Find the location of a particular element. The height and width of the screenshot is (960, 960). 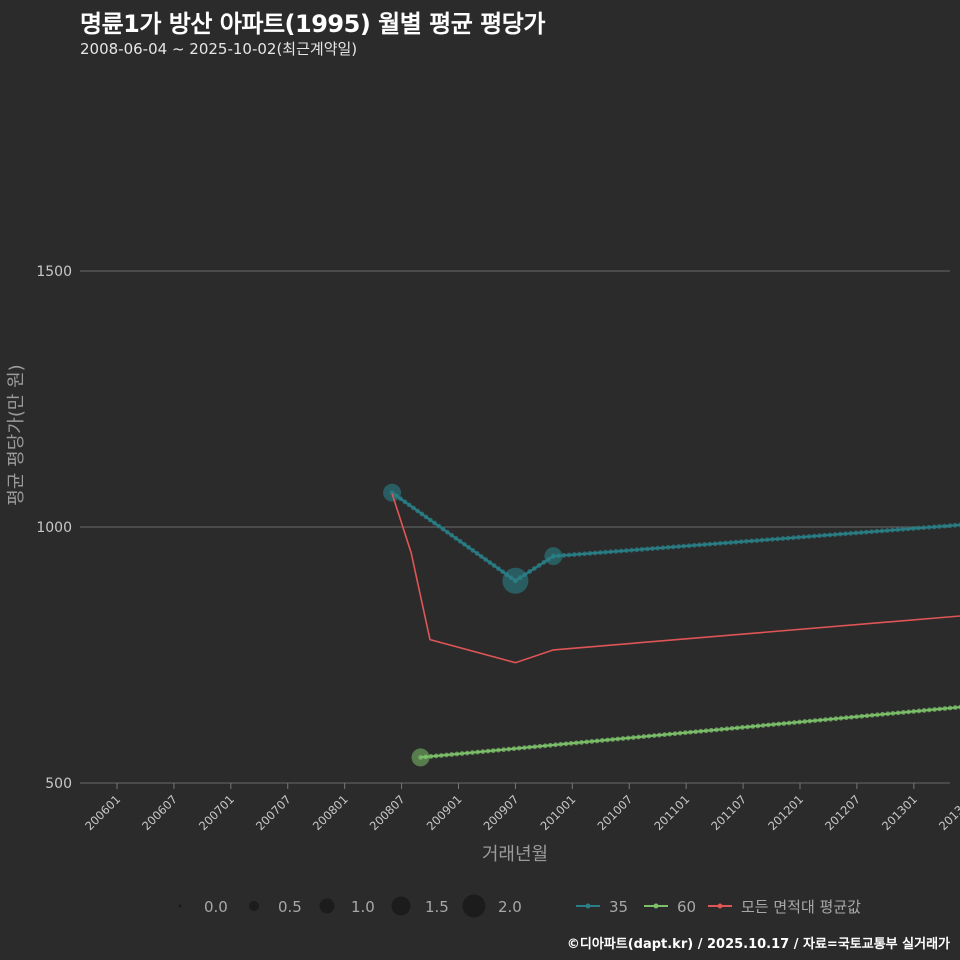

size-legend-label: 0.0 is located at coordinates (216, 907).